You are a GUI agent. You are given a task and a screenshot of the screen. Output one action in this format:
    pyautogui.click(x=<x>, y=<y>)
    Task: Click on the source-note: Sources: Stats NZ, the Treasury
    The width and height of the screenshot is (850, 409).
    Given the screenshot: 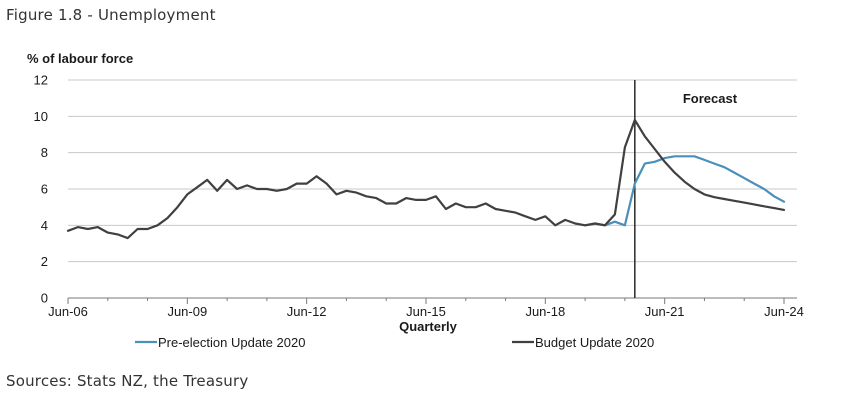 What is the action you would take?
    pyautogui.click(x=127, y=381)
    